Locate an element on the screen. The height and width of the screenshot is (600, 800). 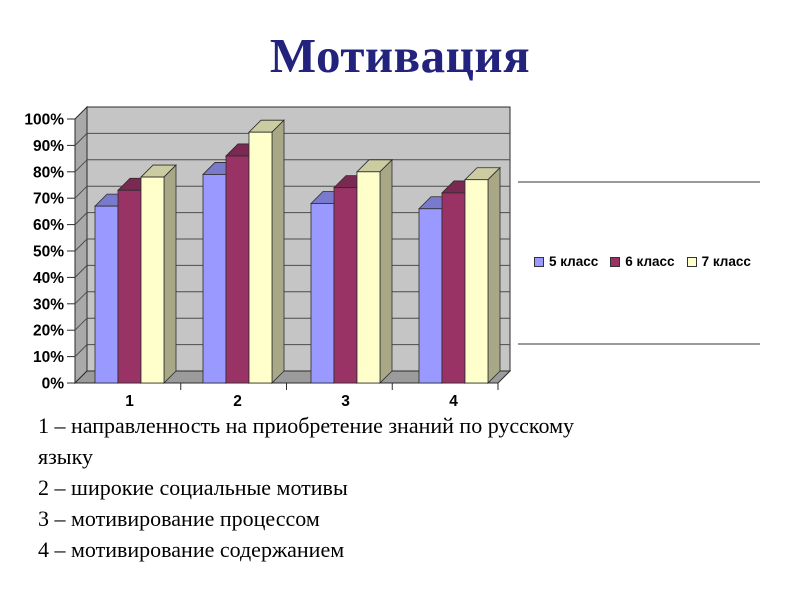
y-axis-label: 20% is located at coordinates (48, 331).